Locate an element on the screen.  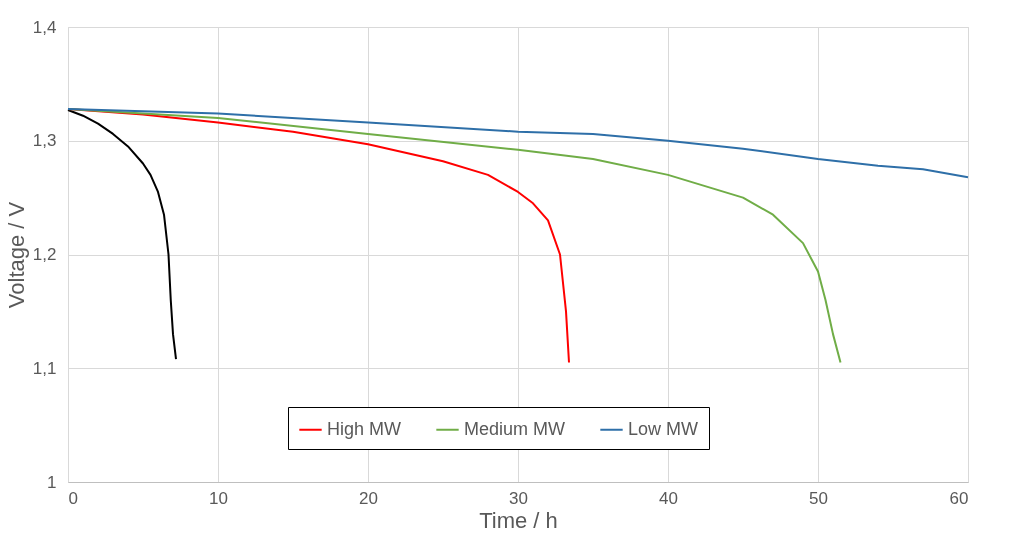
y-axis-title: Voltage / V is located at coordinates (16, 255).